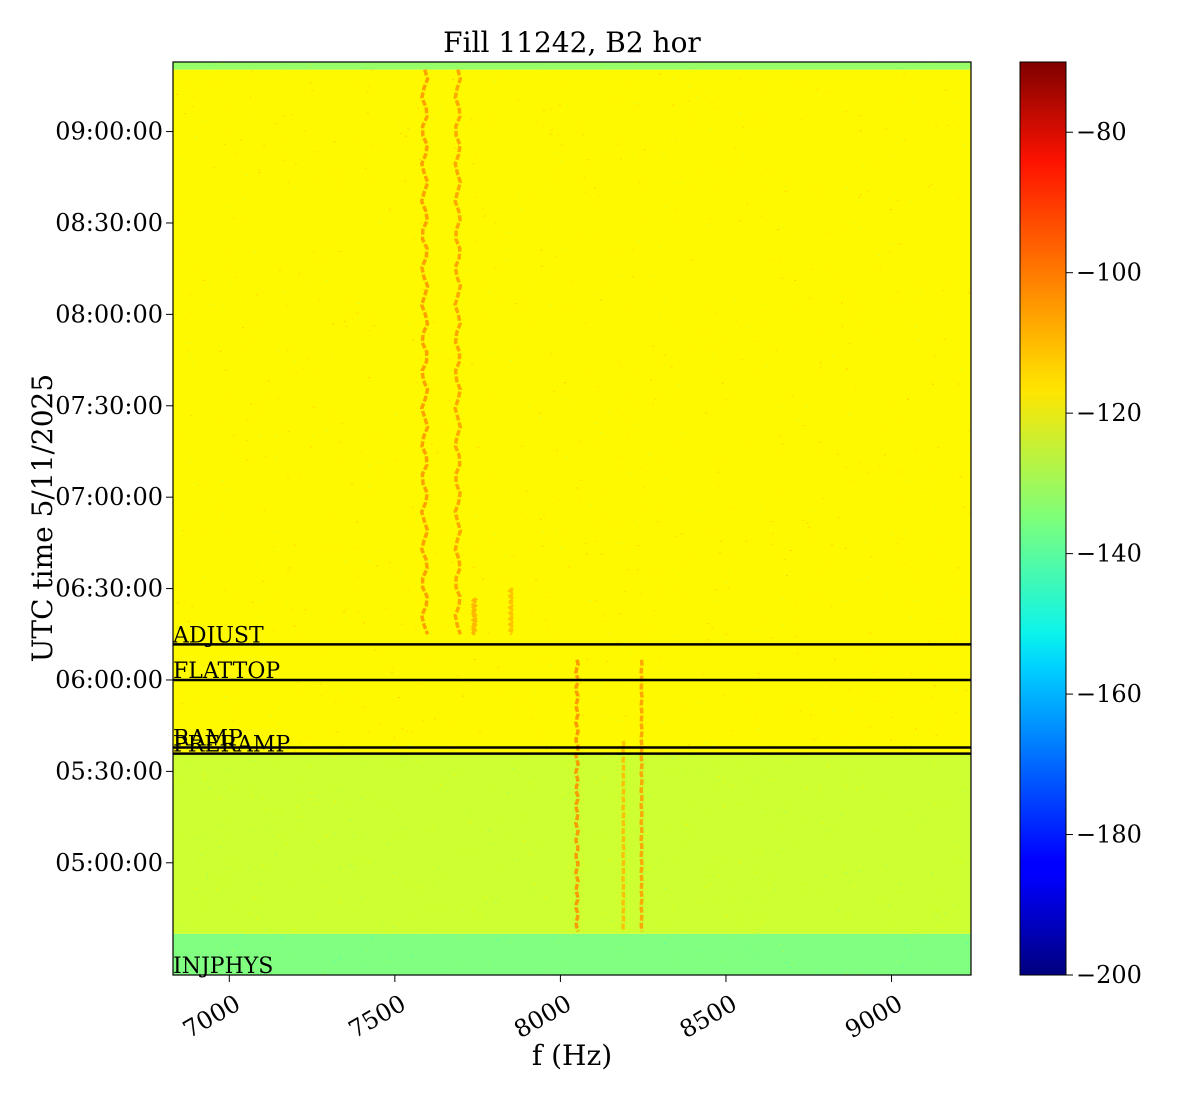 The height and width of the screenshot is (1100, 1200). Describe the element at coordinates (1043, 518) in the screenshot. I see `colorbar` at that location.